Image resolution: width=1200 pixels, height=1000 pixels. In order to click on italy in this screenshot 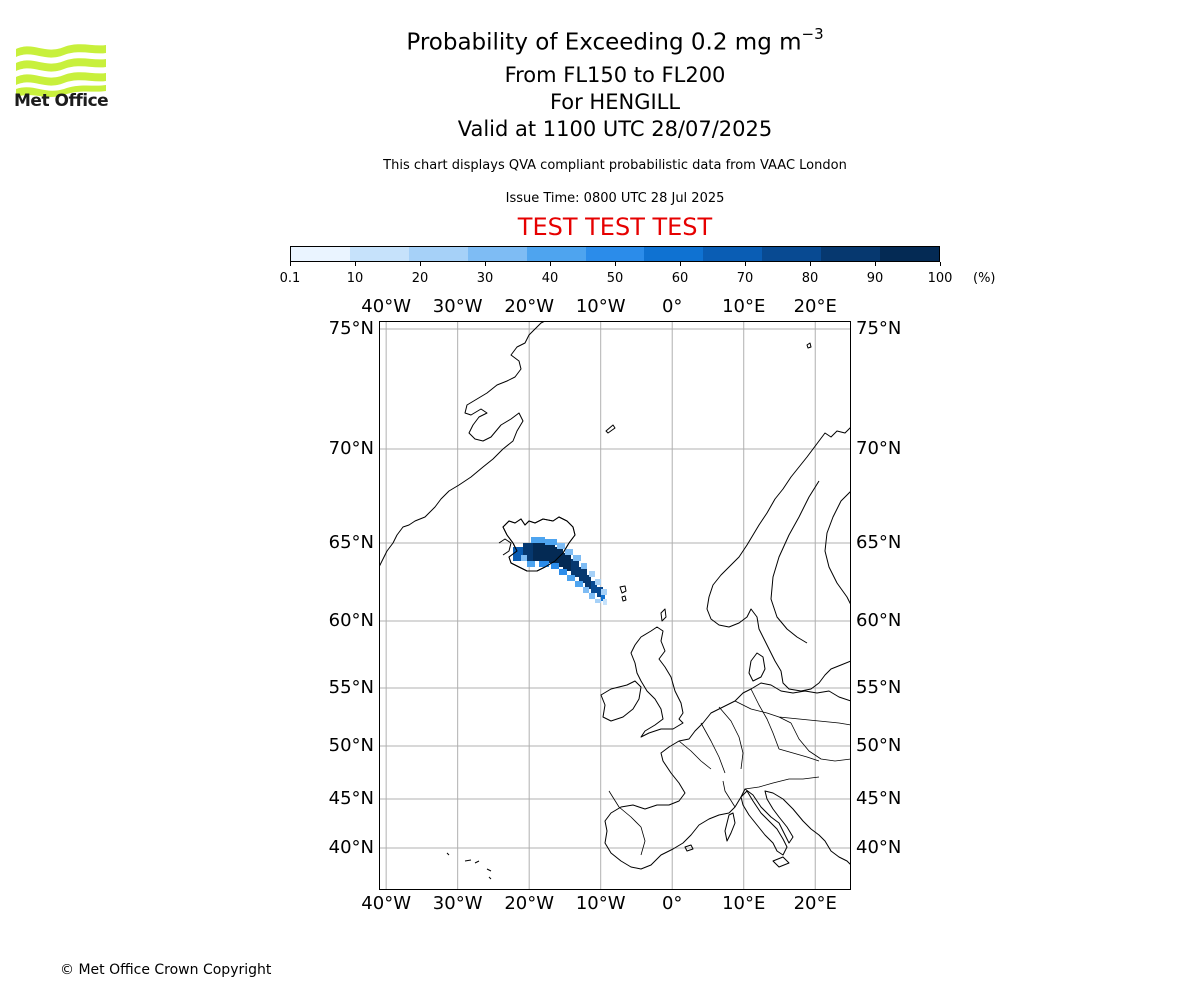, I will do `click(764, 823)`.